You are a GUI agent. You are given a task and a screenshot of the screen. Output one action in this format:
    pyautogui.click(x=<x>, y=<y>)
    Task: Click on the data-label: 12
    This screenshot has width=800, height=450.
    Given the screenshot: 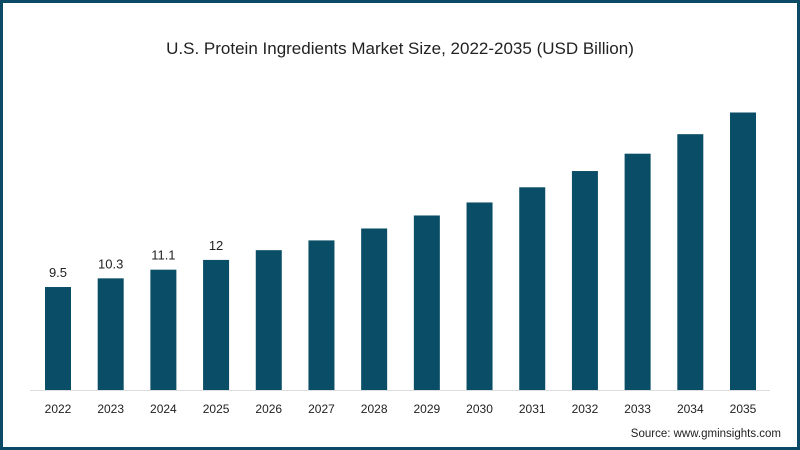 What is the action you would take?
    pyautogui.click(x=216, y=245)
    